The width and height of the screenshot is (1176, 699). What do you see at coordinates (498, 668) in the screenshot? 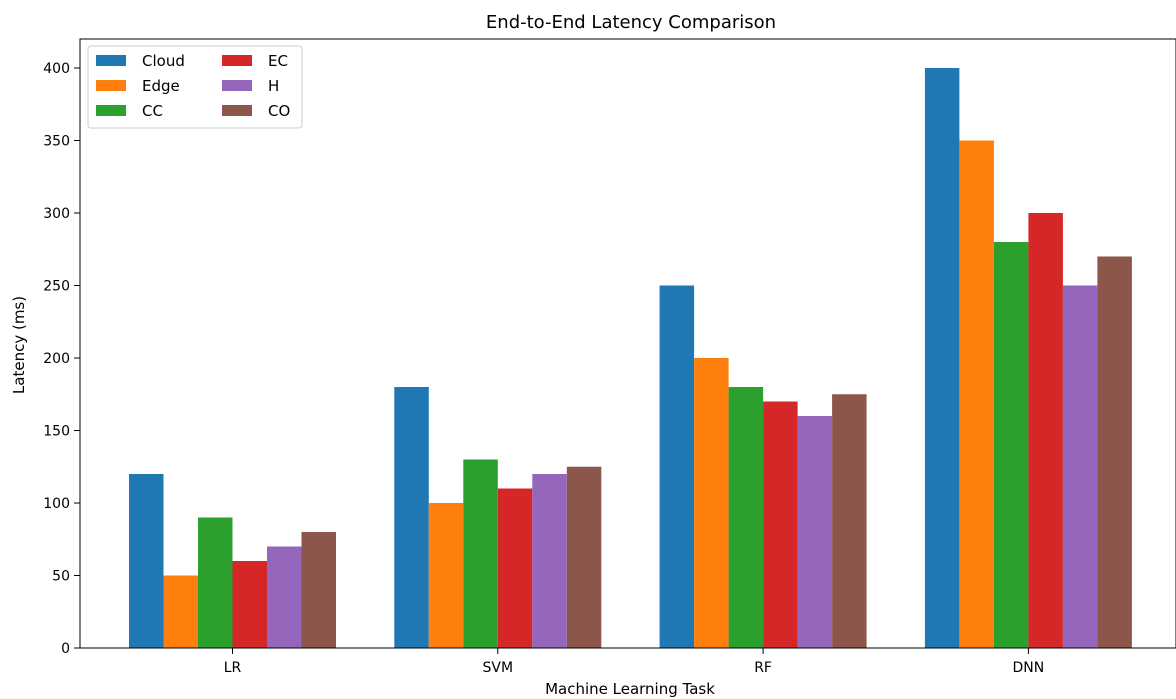
I see `x-tick-label: SVM` at bounding box center [498, 668].